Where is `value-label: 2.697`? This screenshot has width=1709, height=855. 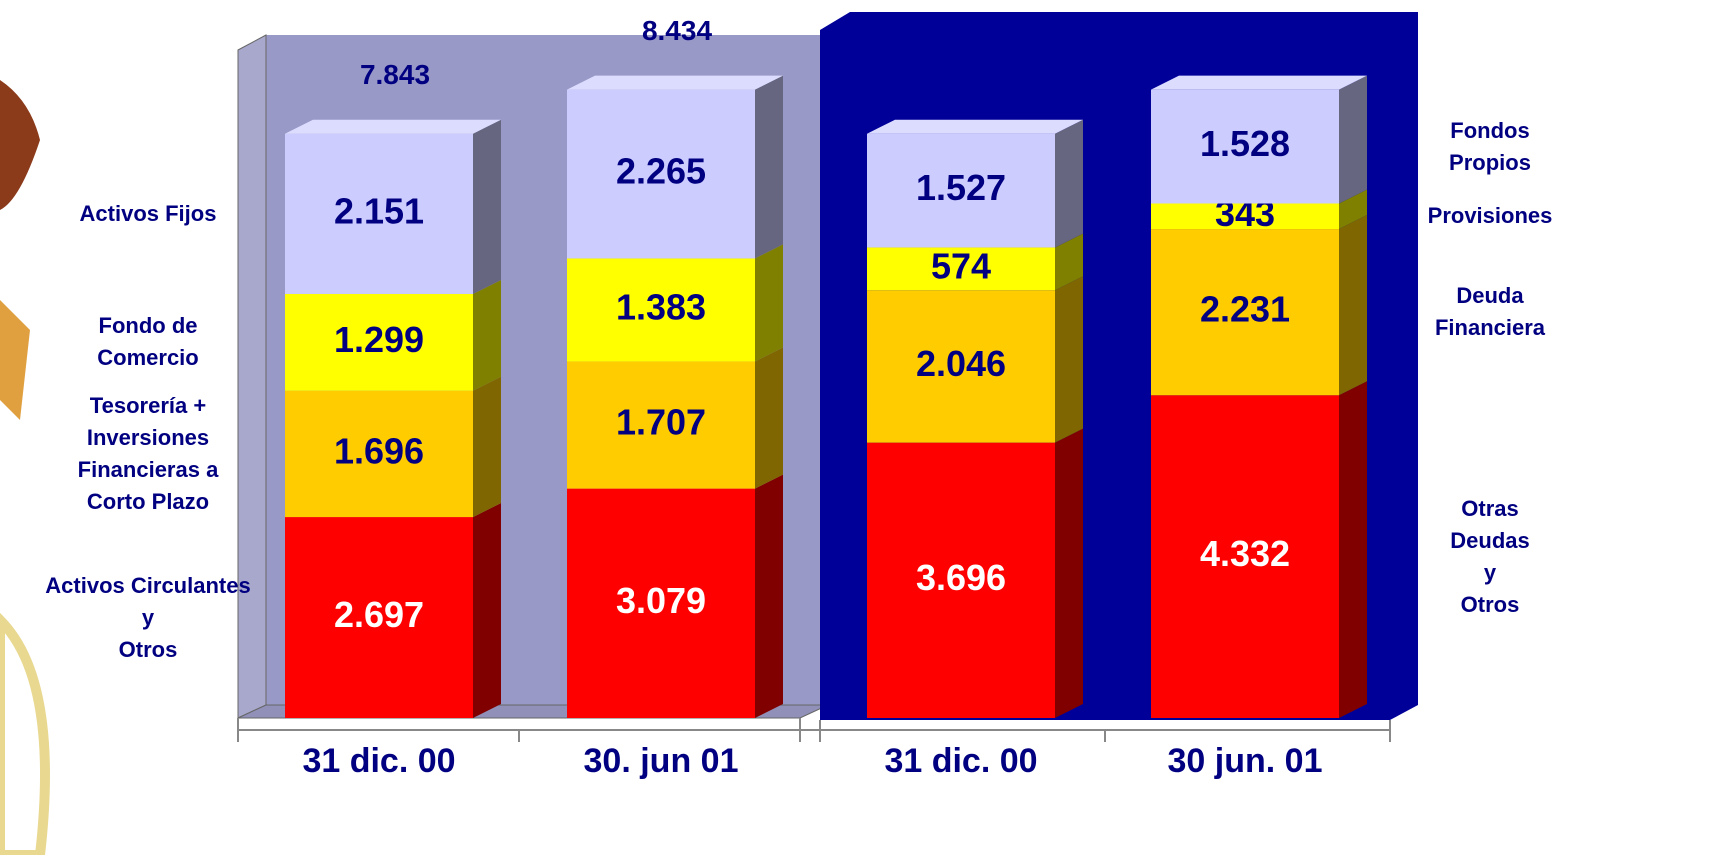
value-label: 2.697 is located at coordinates (379, 614).